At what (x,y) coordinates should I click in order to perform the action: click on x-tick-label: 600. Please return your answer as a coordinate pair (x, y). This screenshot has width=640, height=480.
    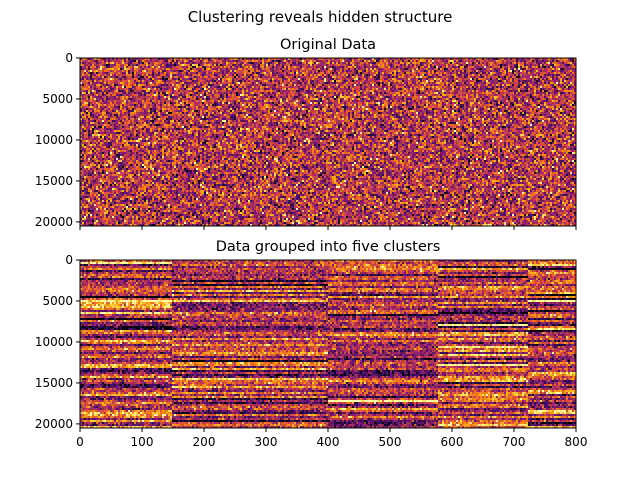
    Looking at the image, I should click on (452, 442).